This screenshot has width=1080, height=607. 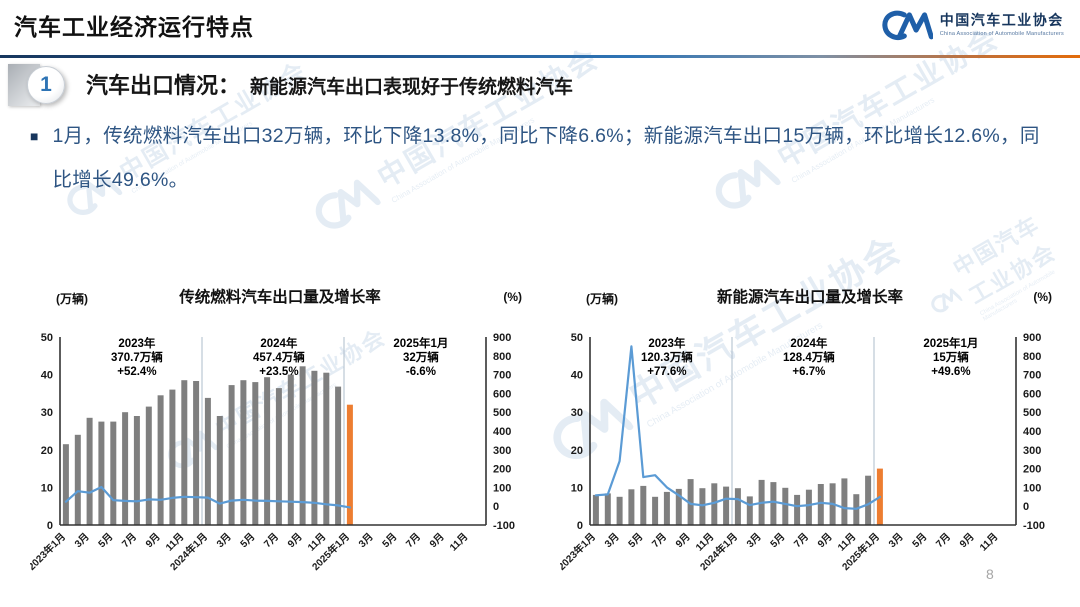 I want to click on annotation-volume: 128.4万辆, so click(x=809, y=357).